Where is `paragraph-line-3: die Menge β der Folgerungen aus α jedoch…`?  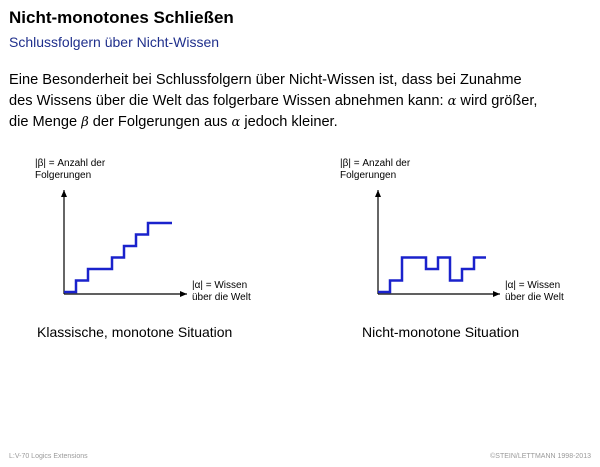 paragraph-line-3: die Menge β der Folgerungen aus α jedoch… is located at coordinates (301, 122).